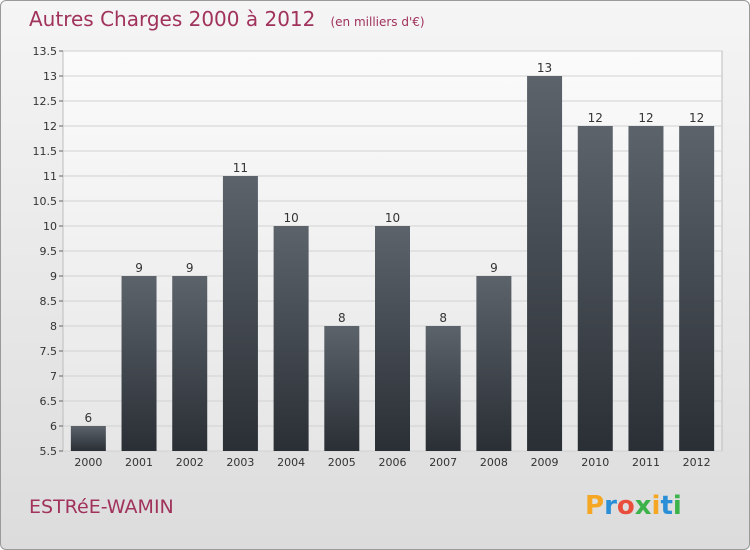  Describe the element at coordinates (45, 151) in the screenshot. I see `y-tick-label: 11.5` at that location.